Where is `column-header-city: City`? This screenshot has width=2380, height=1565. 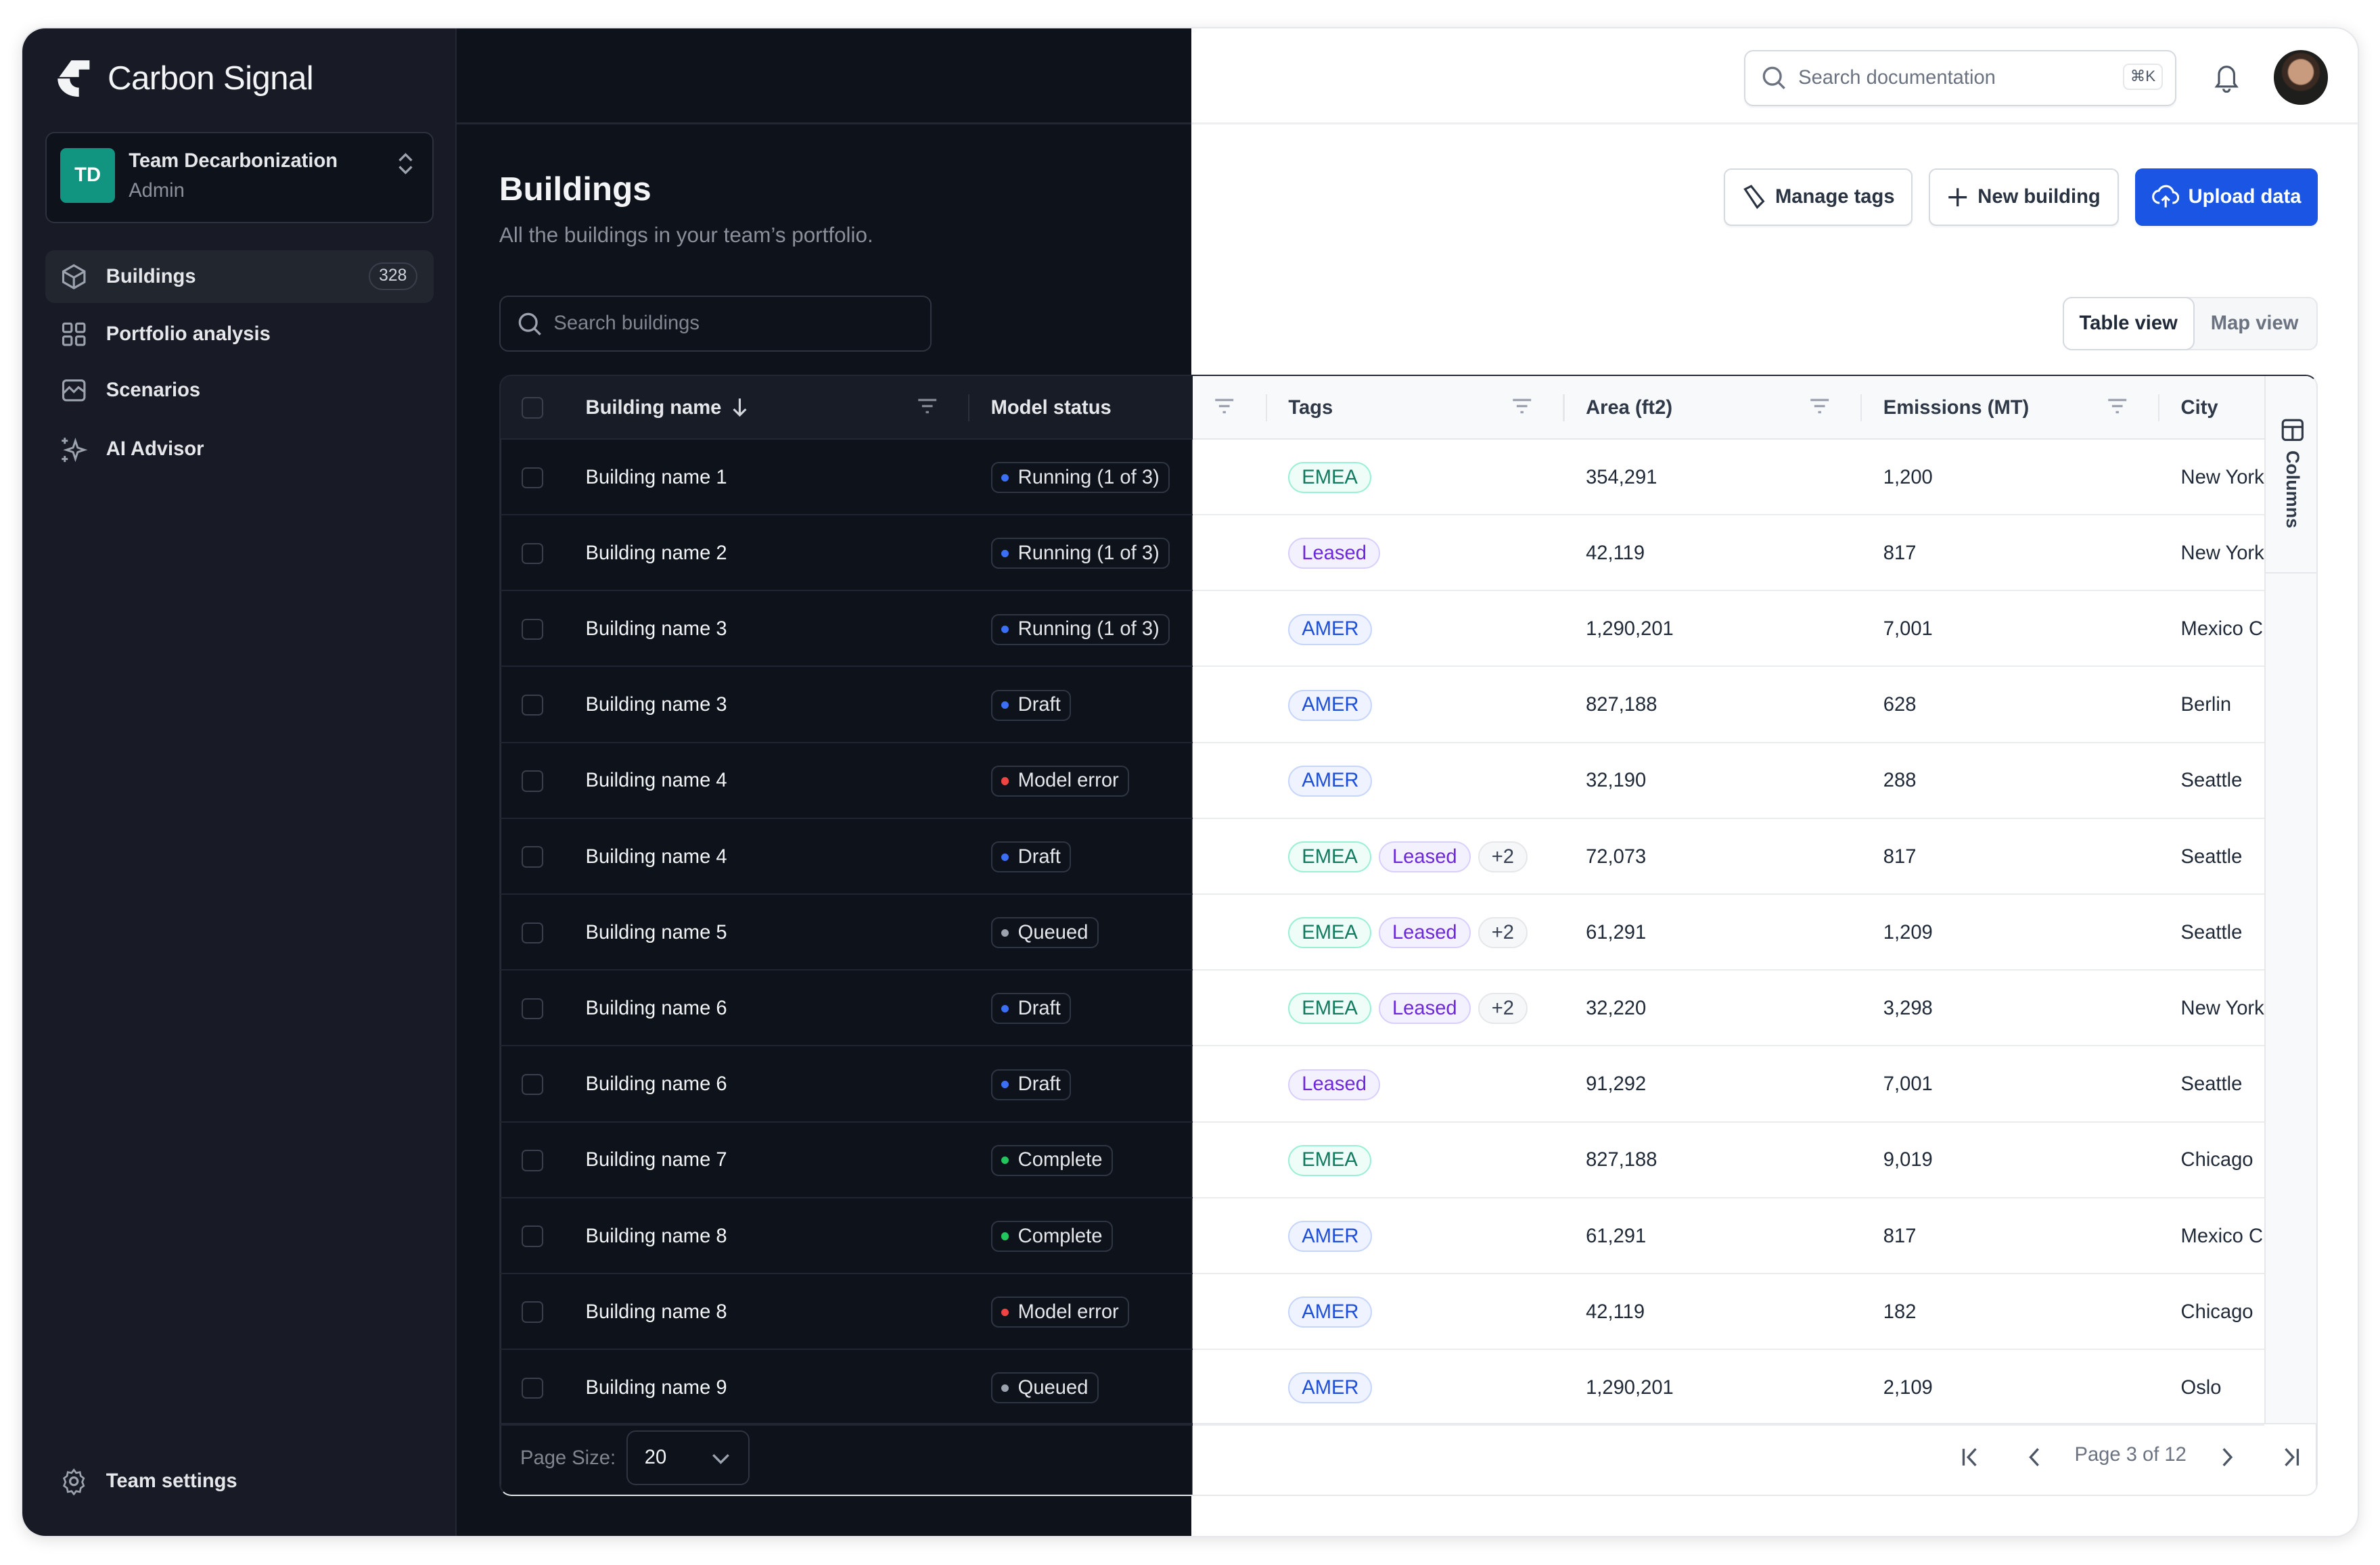 column-header-city: City is located at coordinates (2199, 408).